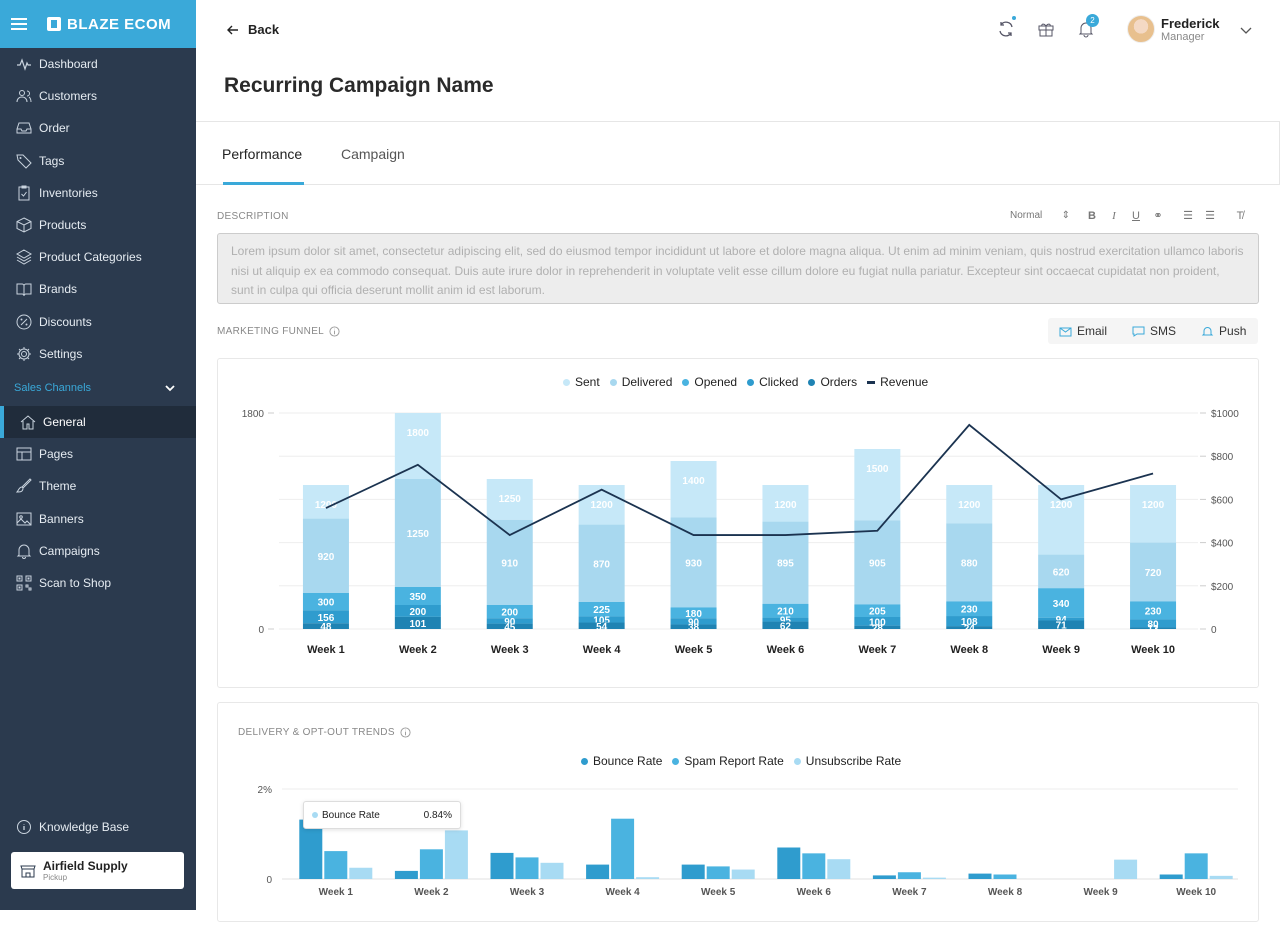 This screenshot has height=926, width=1280. Describe the element at coordinates (785, 564) in the screenshot. I see `data-label: 895` at that location.